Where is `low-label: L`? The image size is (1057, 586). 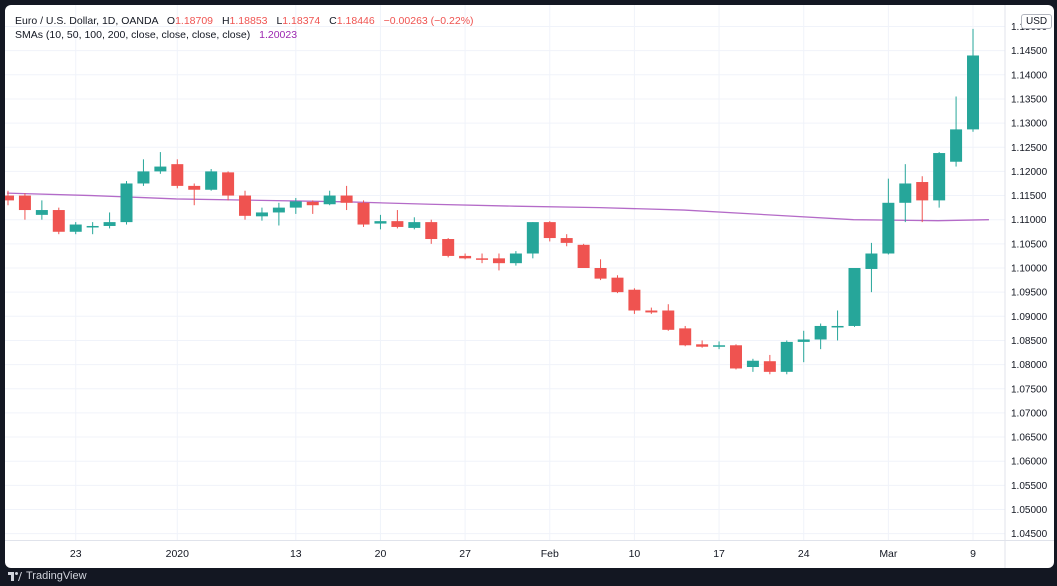
low-label: L is located at coordinates (279, 21).